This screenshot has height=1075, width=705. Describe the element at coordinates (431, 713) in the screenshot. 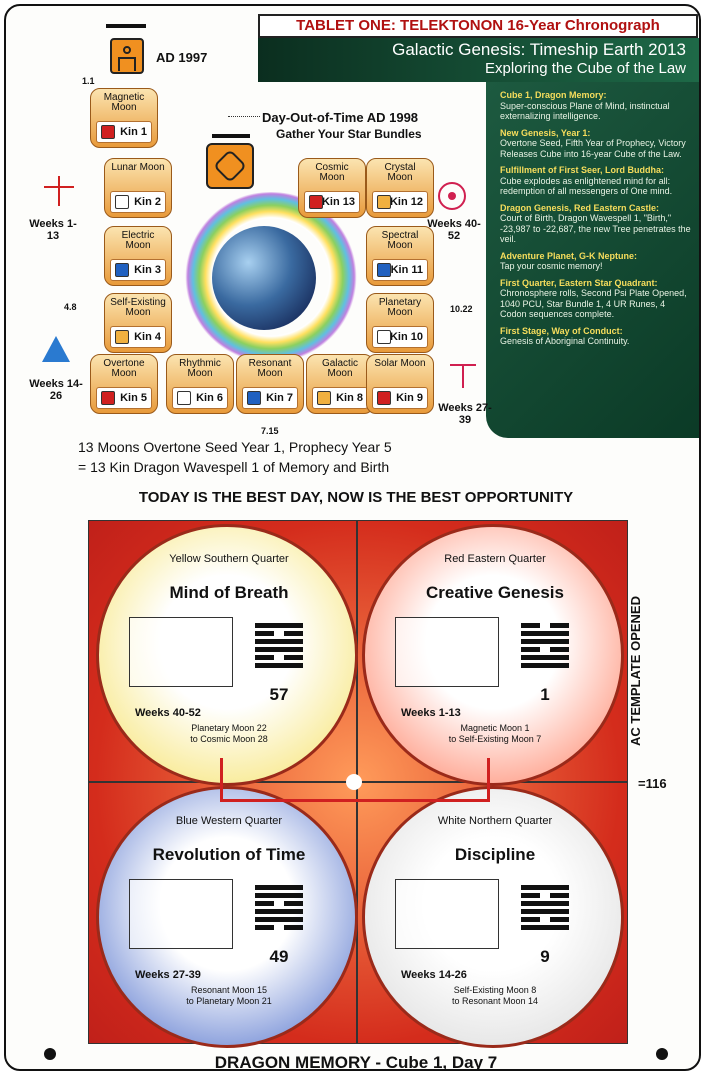

I see `quarter-weeks: Weeks 1-13` at that location.